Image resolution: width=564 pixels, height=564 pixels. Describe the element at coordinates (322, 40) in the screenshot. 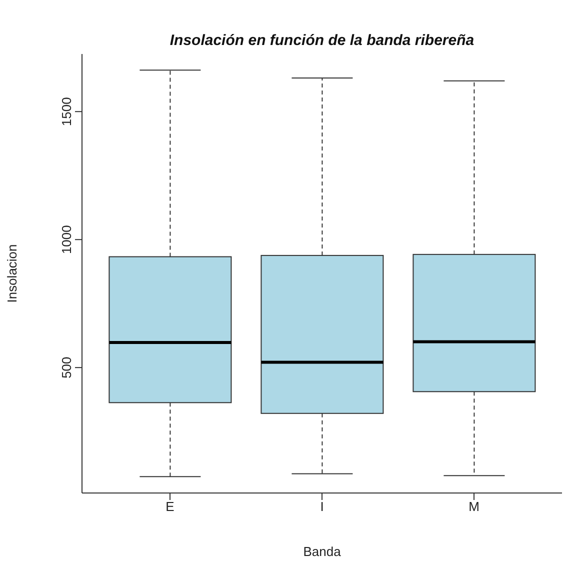

I see `chart-title: Insolación en función de la banda ribereña` at that location.